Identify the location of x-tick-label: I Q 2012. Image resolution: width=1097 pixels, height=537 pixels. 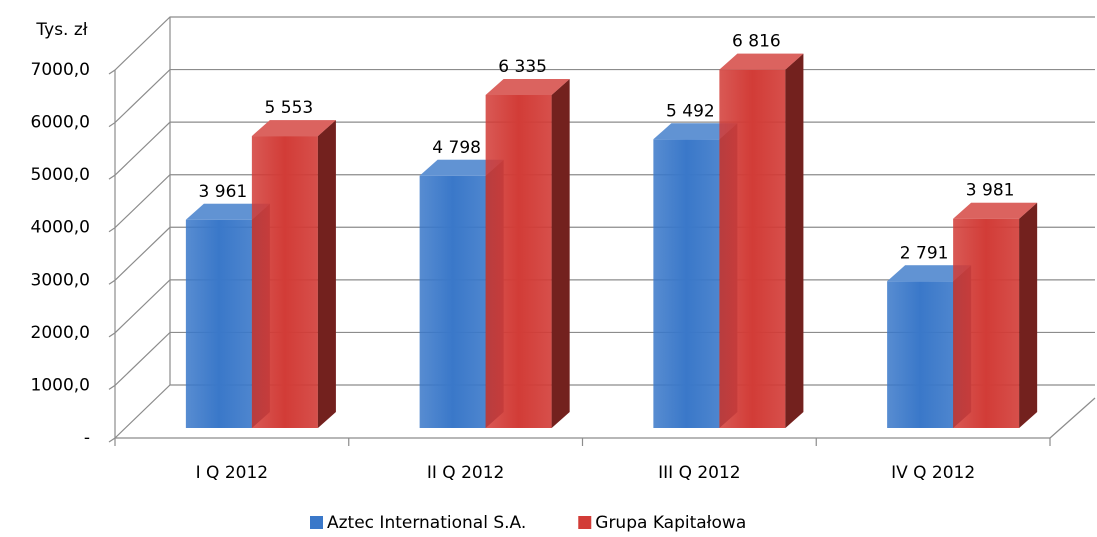
(232, 473).